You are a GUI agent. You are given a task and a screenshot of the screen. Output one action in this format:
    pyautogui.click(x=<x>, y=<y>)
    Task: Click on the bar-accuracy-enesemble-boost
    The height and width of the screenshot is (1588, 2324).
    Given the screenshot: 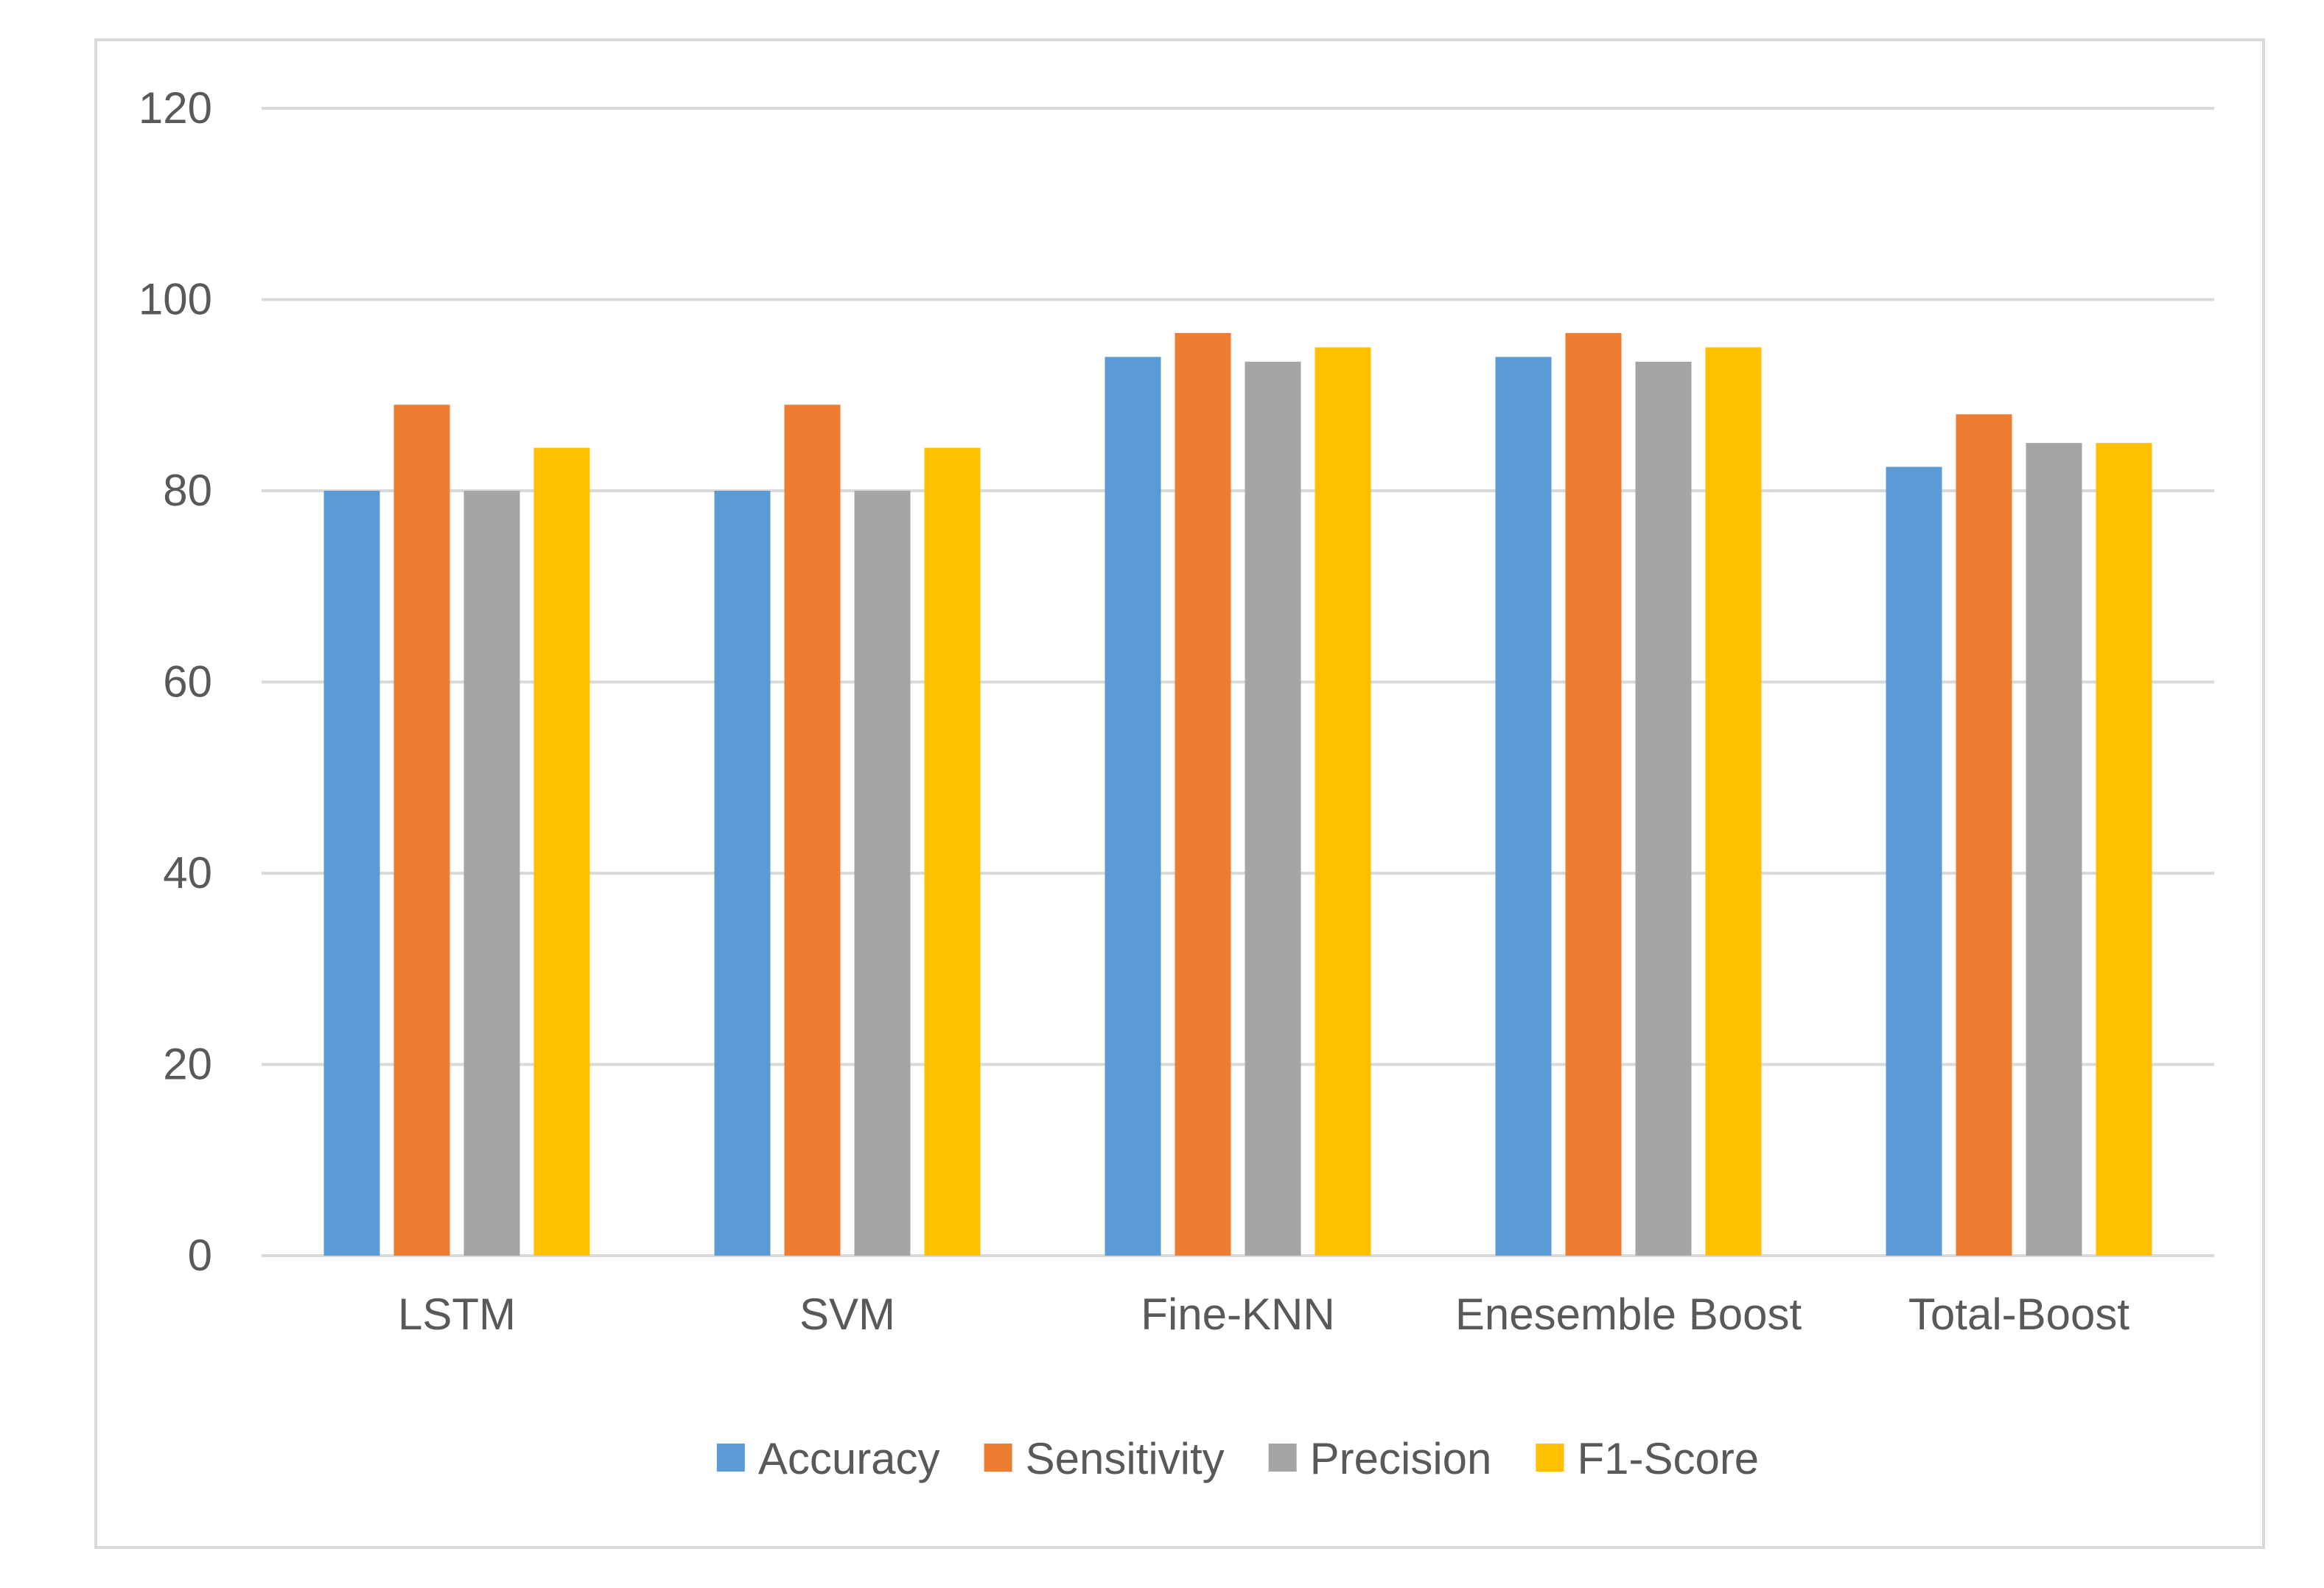 What is the action you would take?
    pyautogui.click(x=1523, y=806)
    